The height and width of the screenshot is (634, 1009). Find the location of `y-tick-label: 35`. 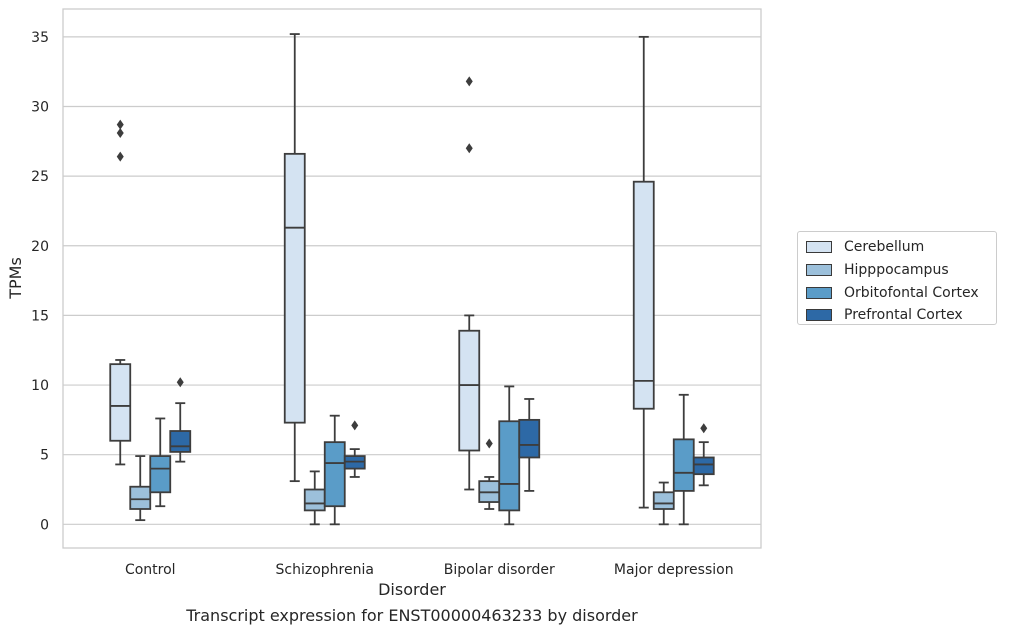

y-tick-label: 35 is located at coordinates (40, 38).